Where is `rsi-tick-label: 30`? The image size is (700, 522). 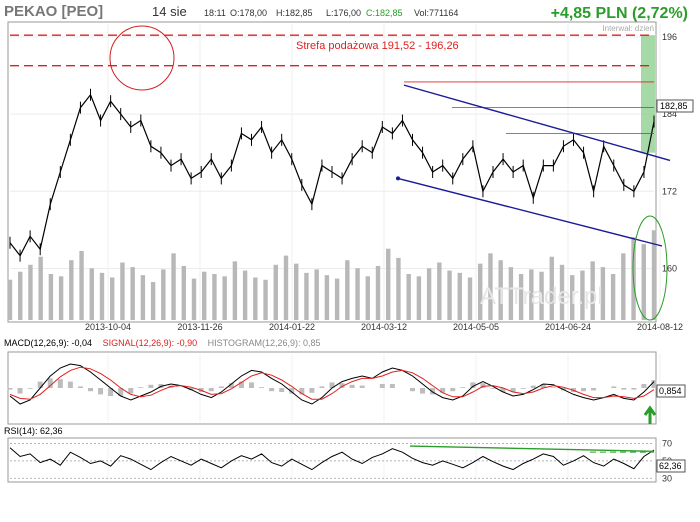
rsi-tick-label: 30 is located at coordinates (667, 478).